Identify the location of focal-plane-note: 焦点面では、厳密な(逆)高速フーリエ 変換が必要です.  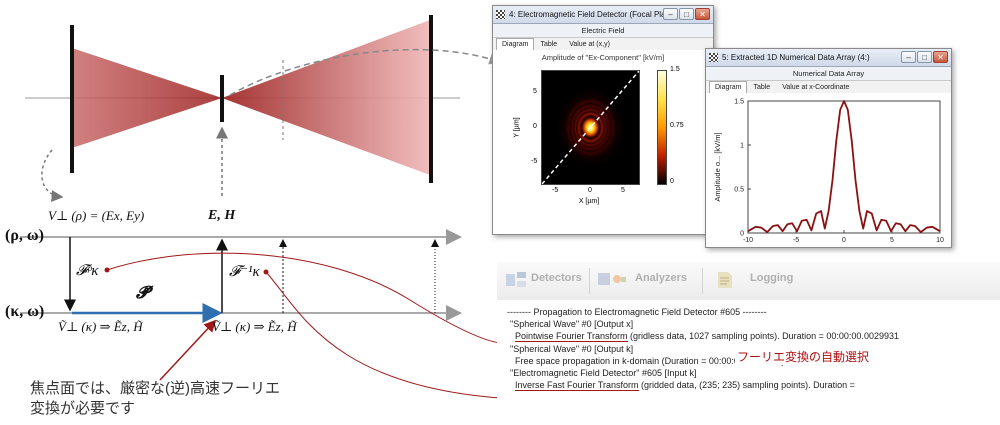
(155, 399).